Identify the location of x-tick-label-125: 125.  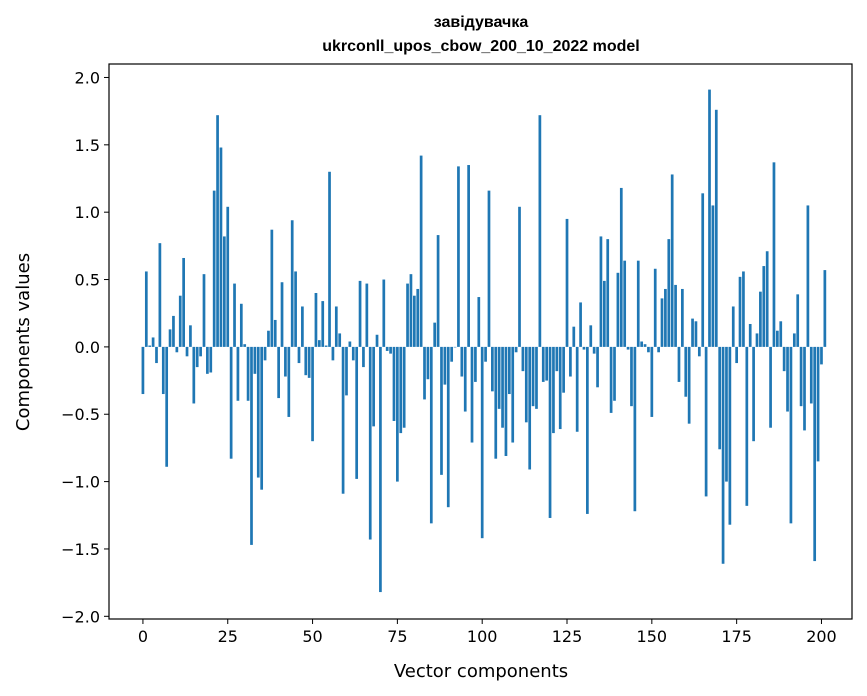
(567, 636).